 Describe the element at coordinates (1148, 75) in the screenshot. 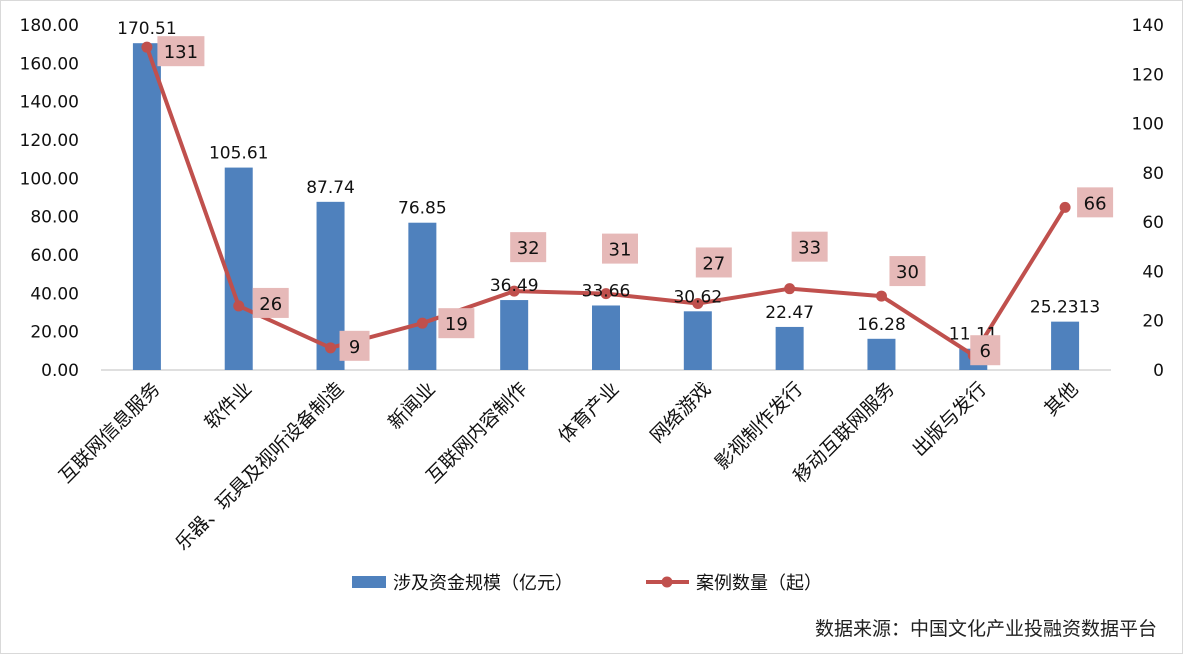

I see `right-axis-tick-label: 120` at that location.